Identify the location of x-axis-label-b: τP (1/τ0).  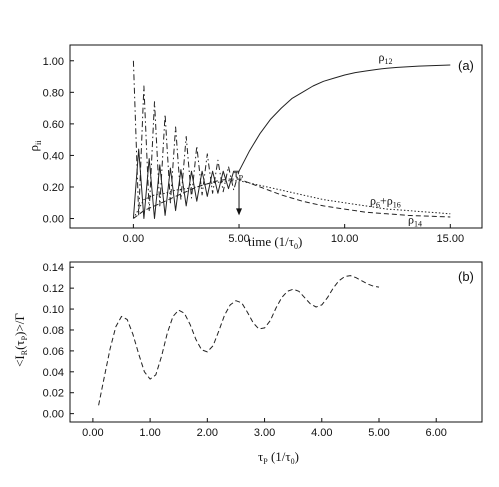
(278, 457).